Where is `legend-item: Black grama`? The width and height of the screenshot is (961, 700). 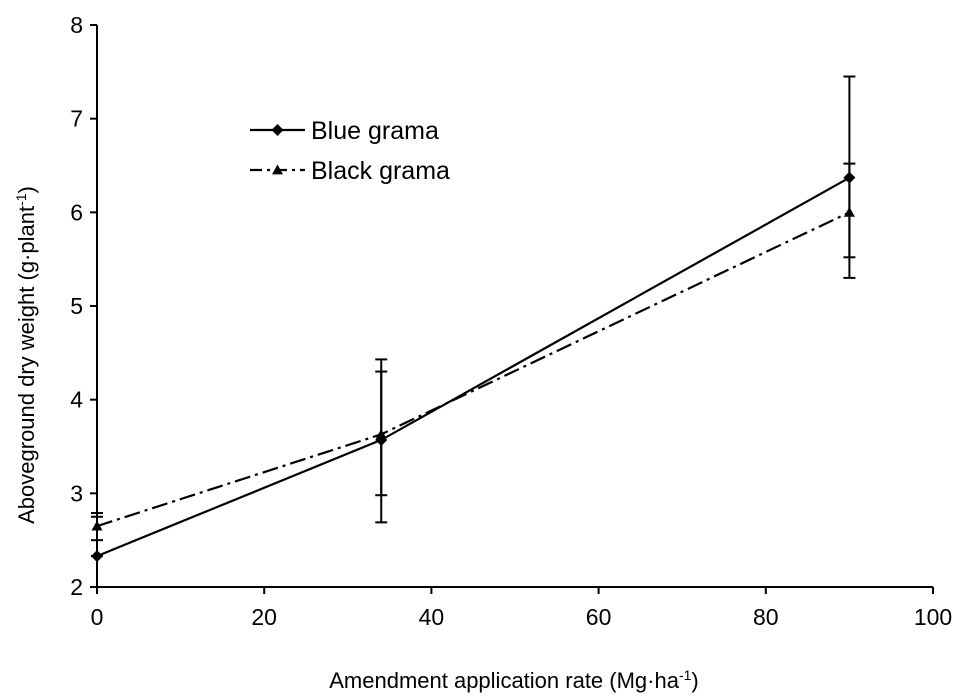
legend-item: Black grama is located at coordinates (350, 171).